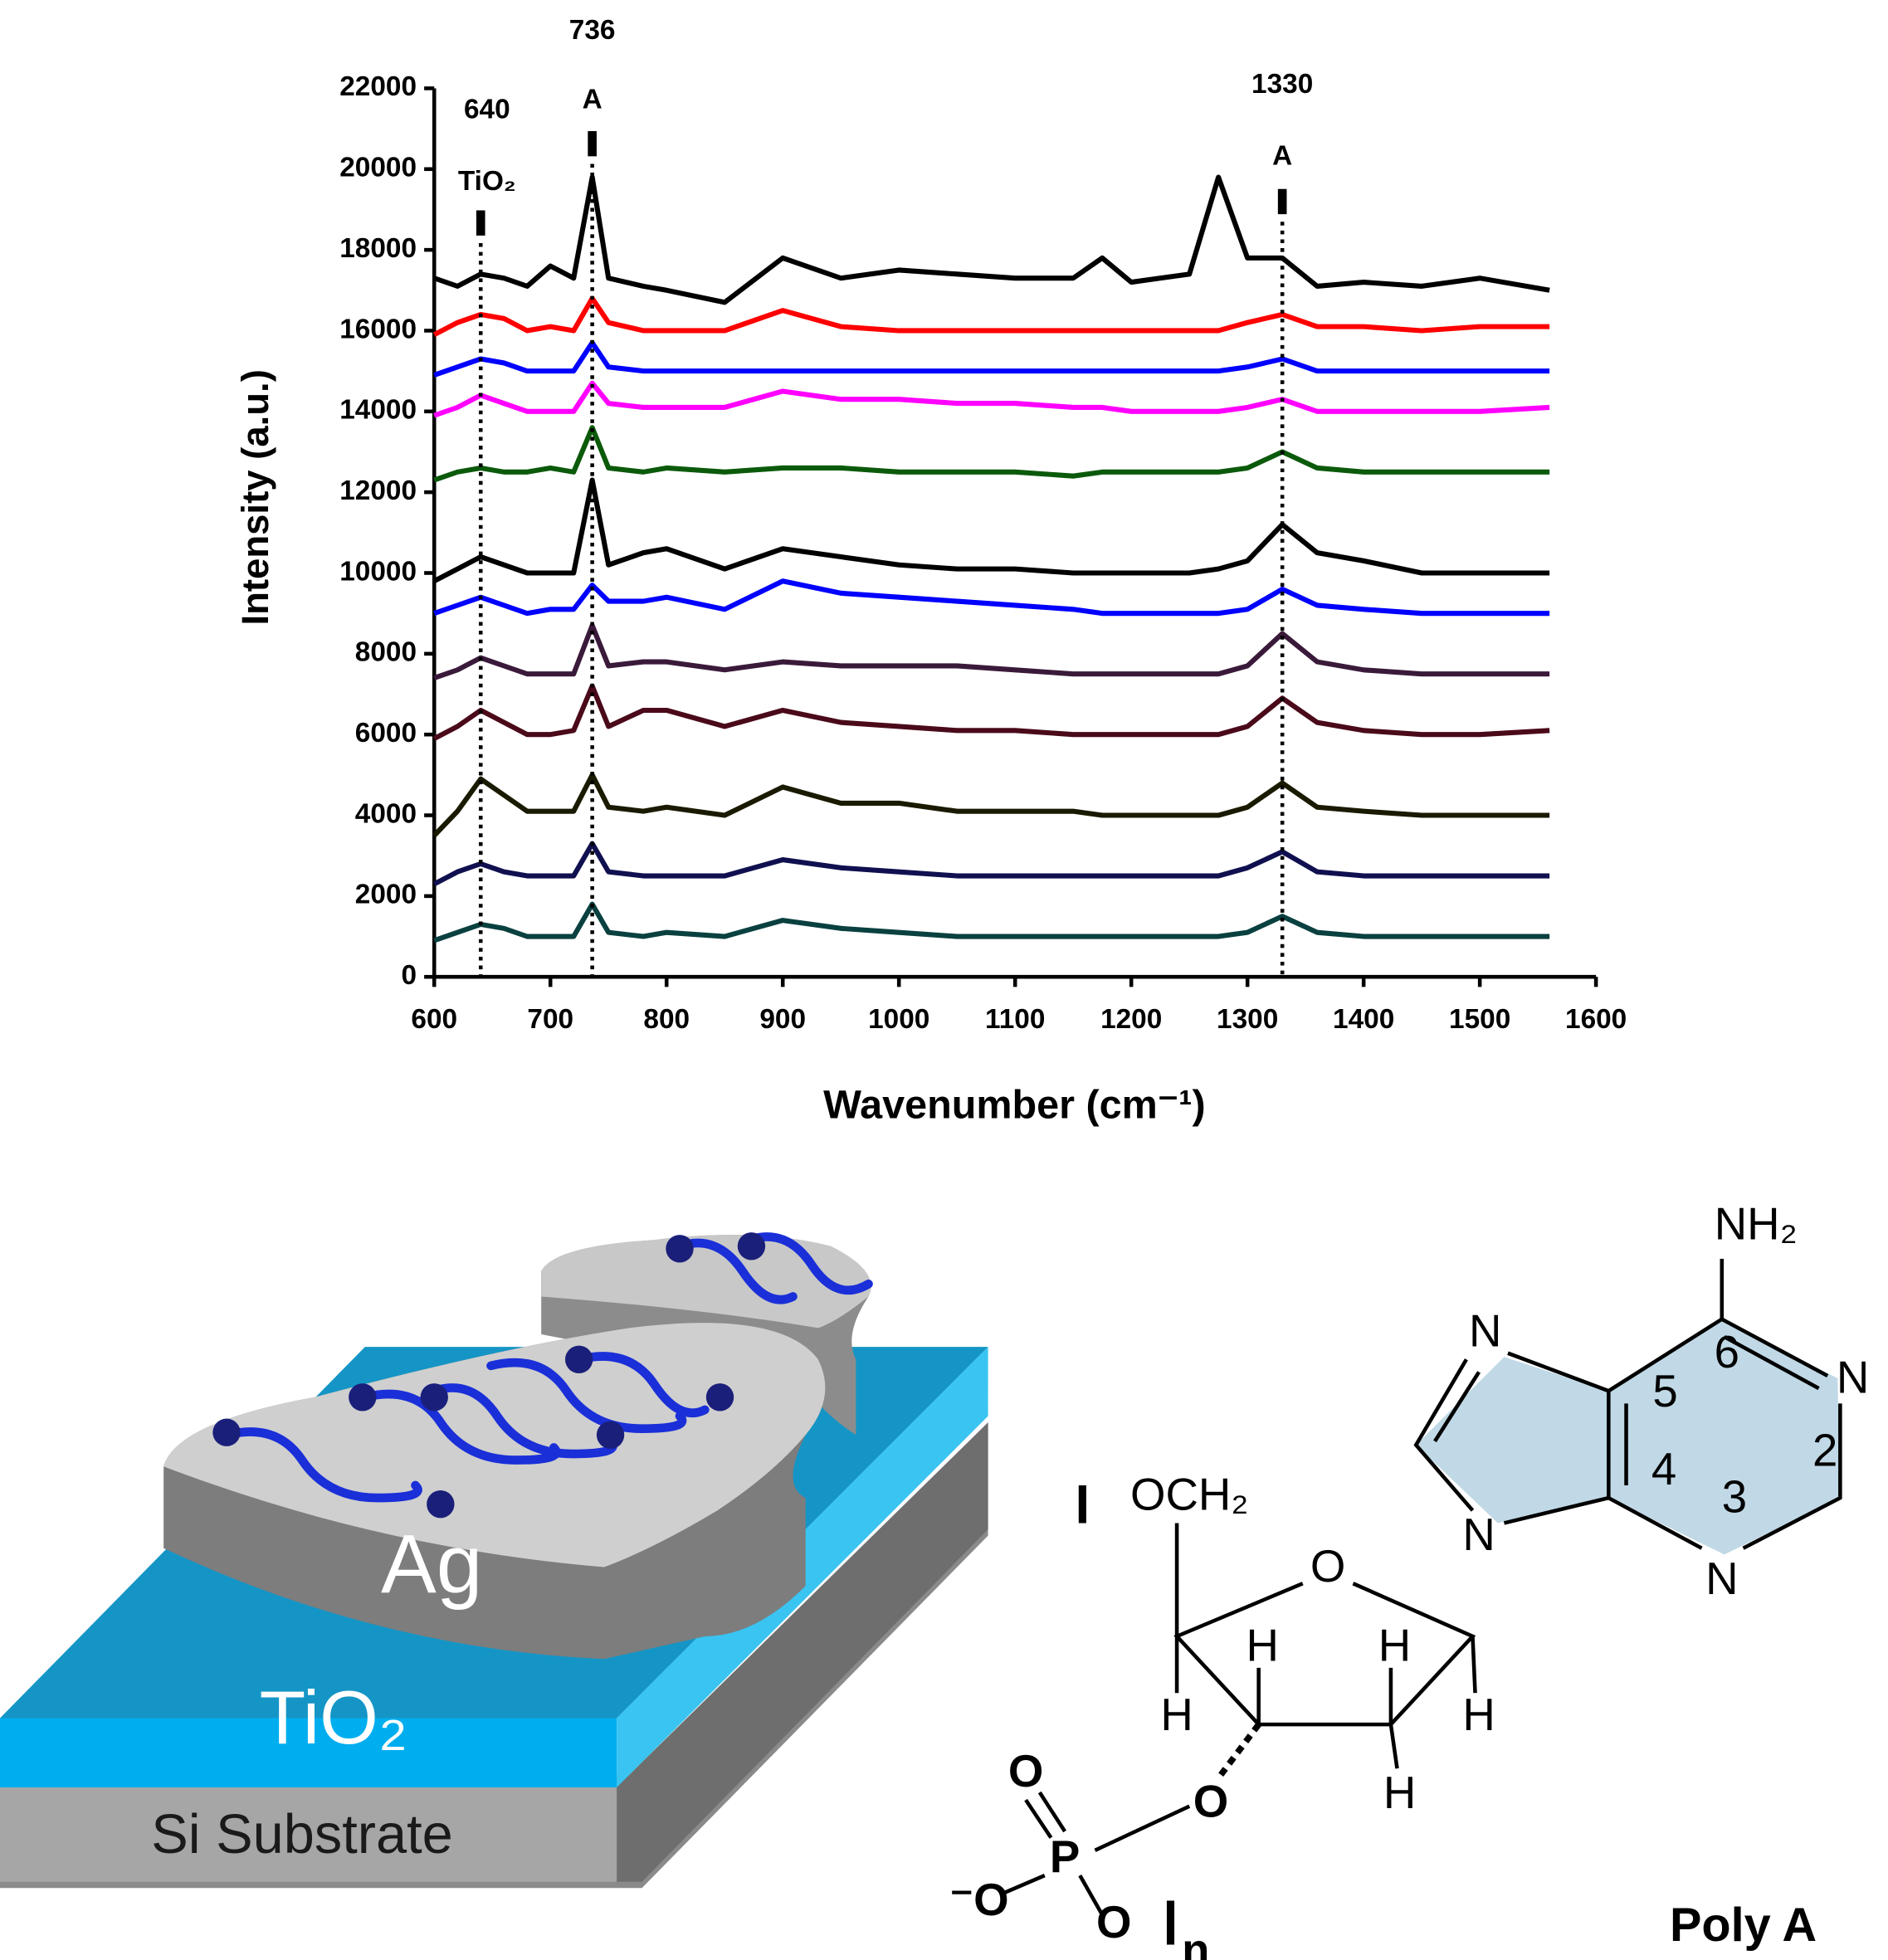 The width and height of the screenshot is (1888, 1960). I want to click on x-tick-label: 900, so click(782, 1019).